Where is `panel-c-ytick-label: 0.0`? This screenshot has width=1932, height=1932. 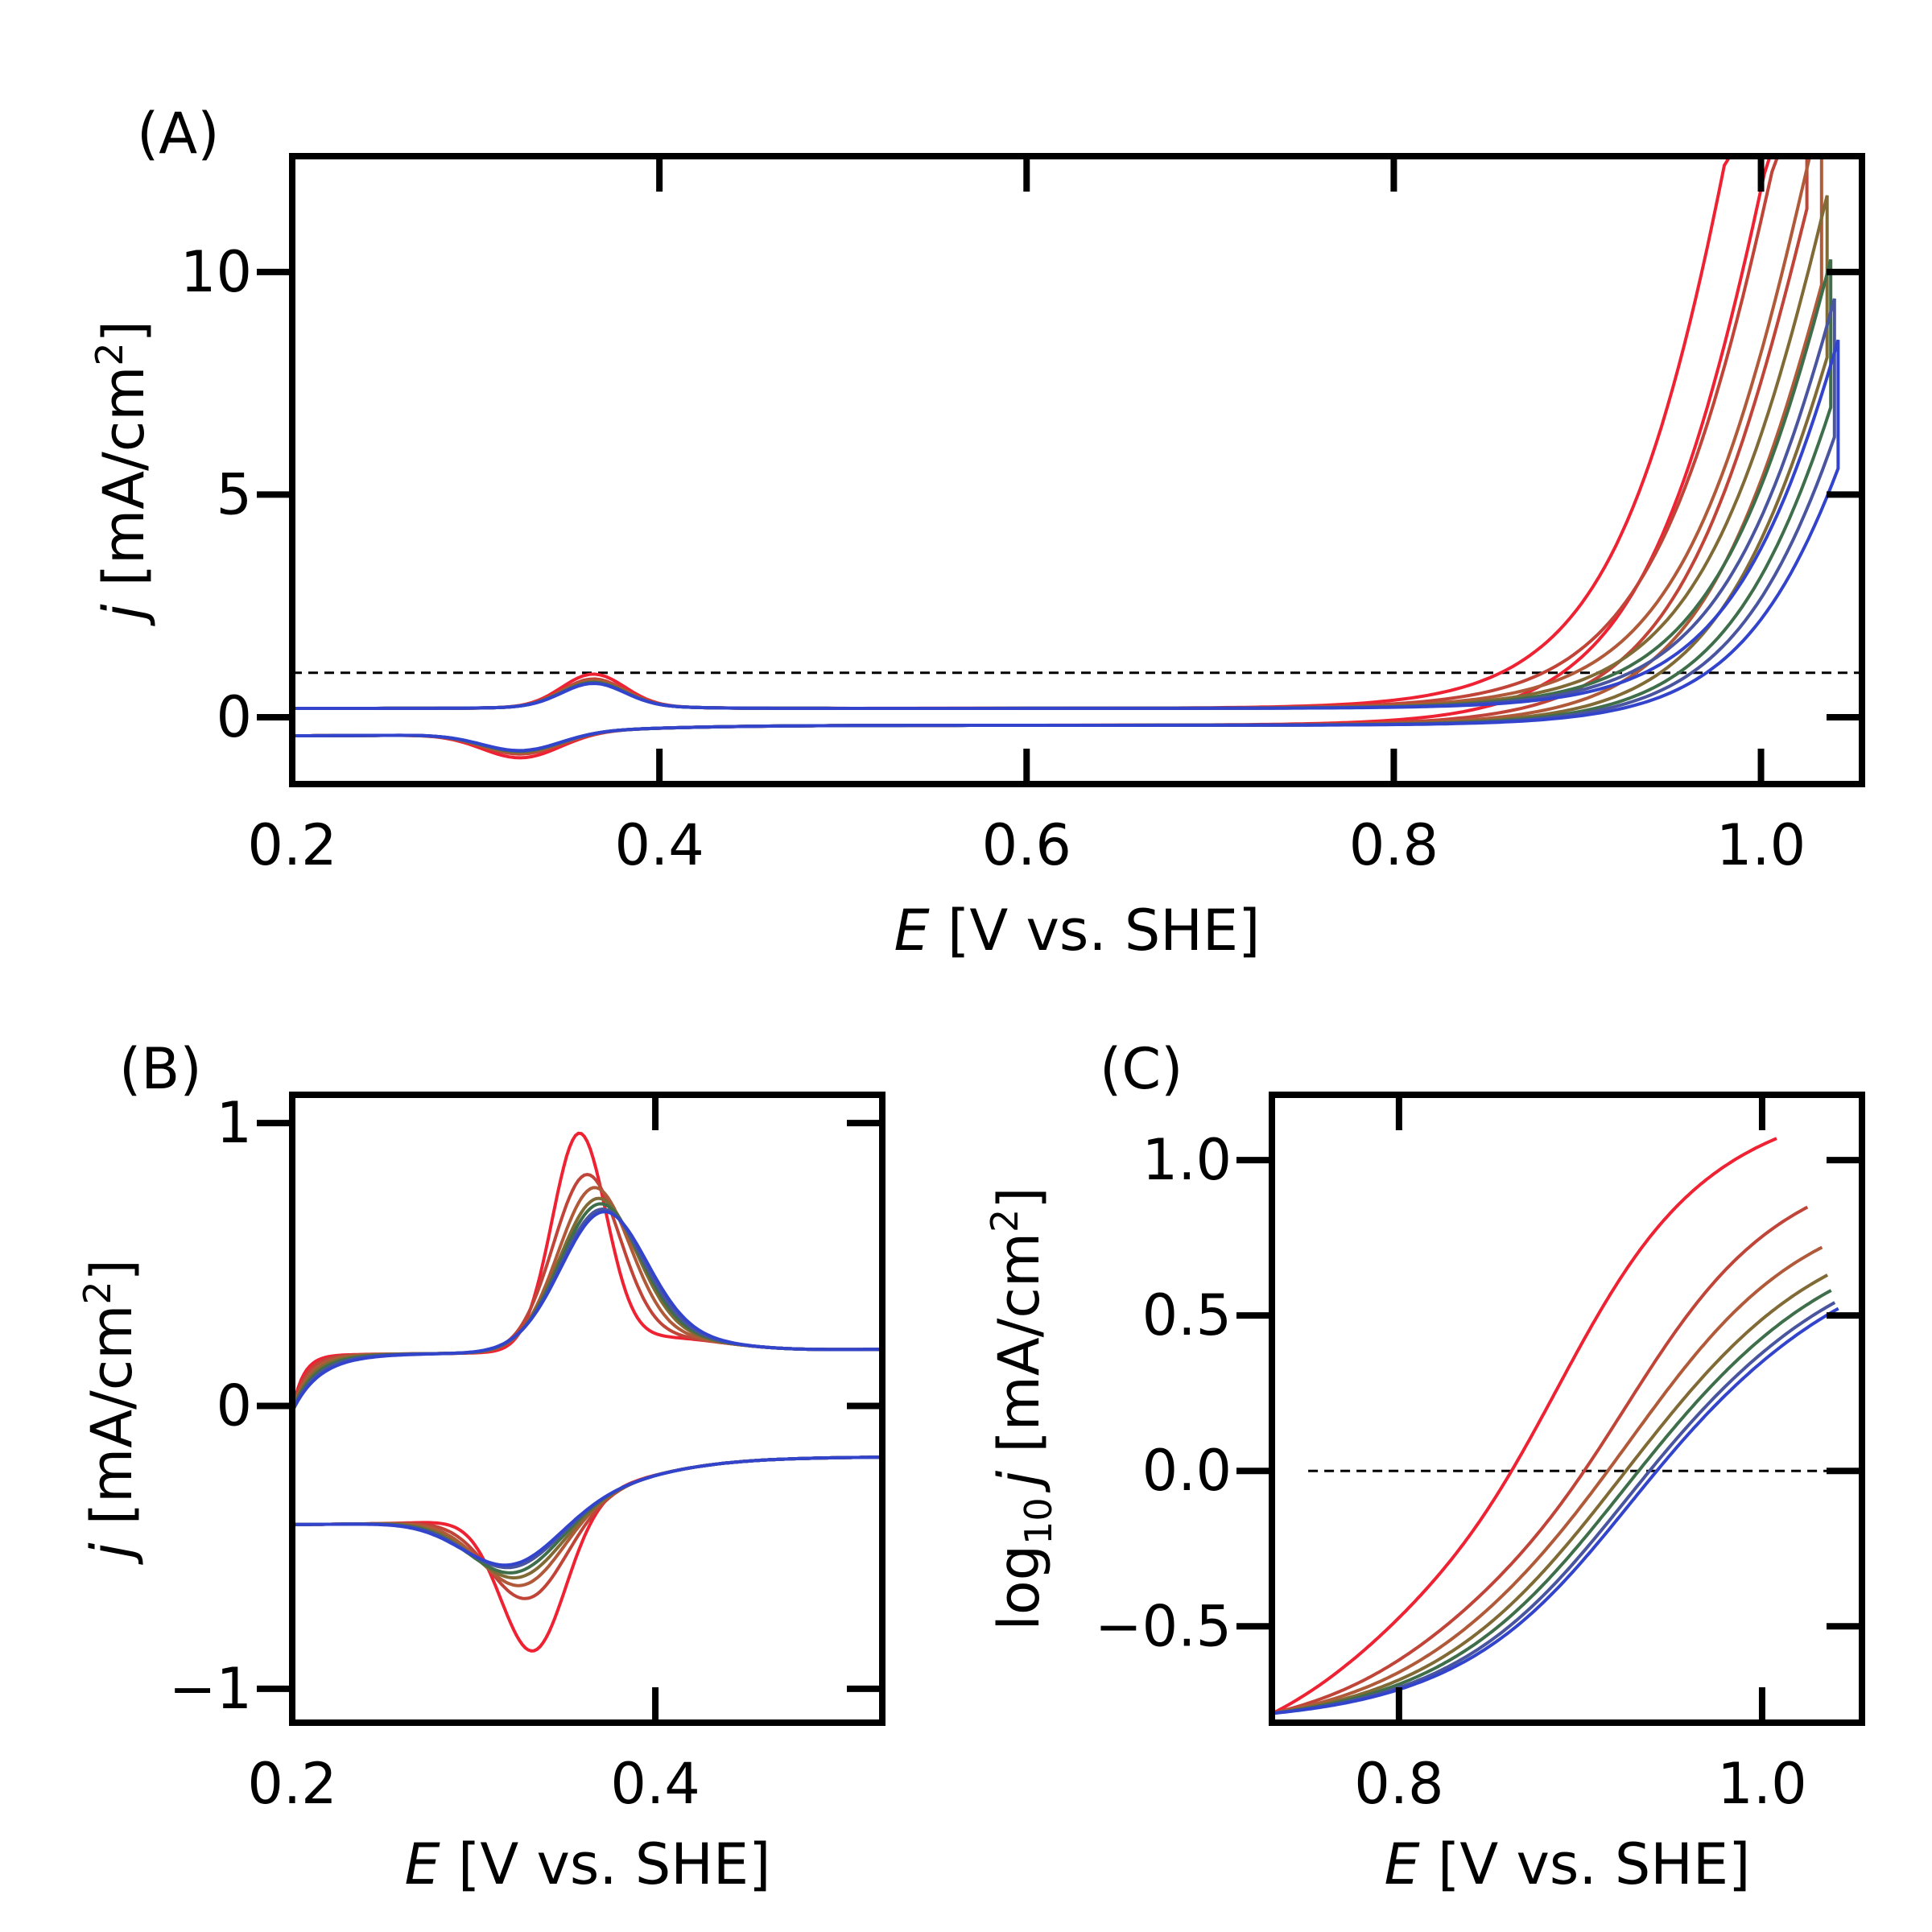
panel-c-ytick-label: 0.0 is located at coordinates (1187, 1471).